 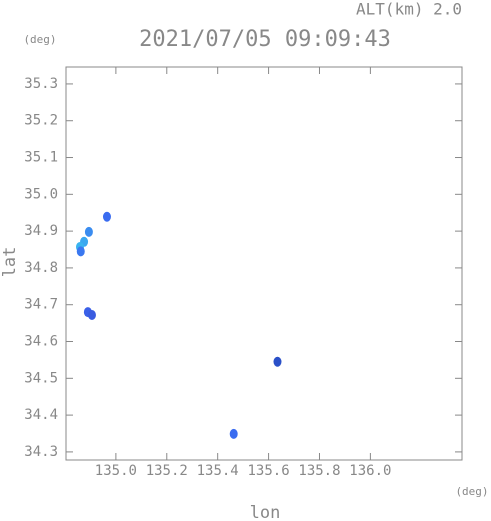 I want to click on y-tick-label: 34.3, so click(x=41, y=452).